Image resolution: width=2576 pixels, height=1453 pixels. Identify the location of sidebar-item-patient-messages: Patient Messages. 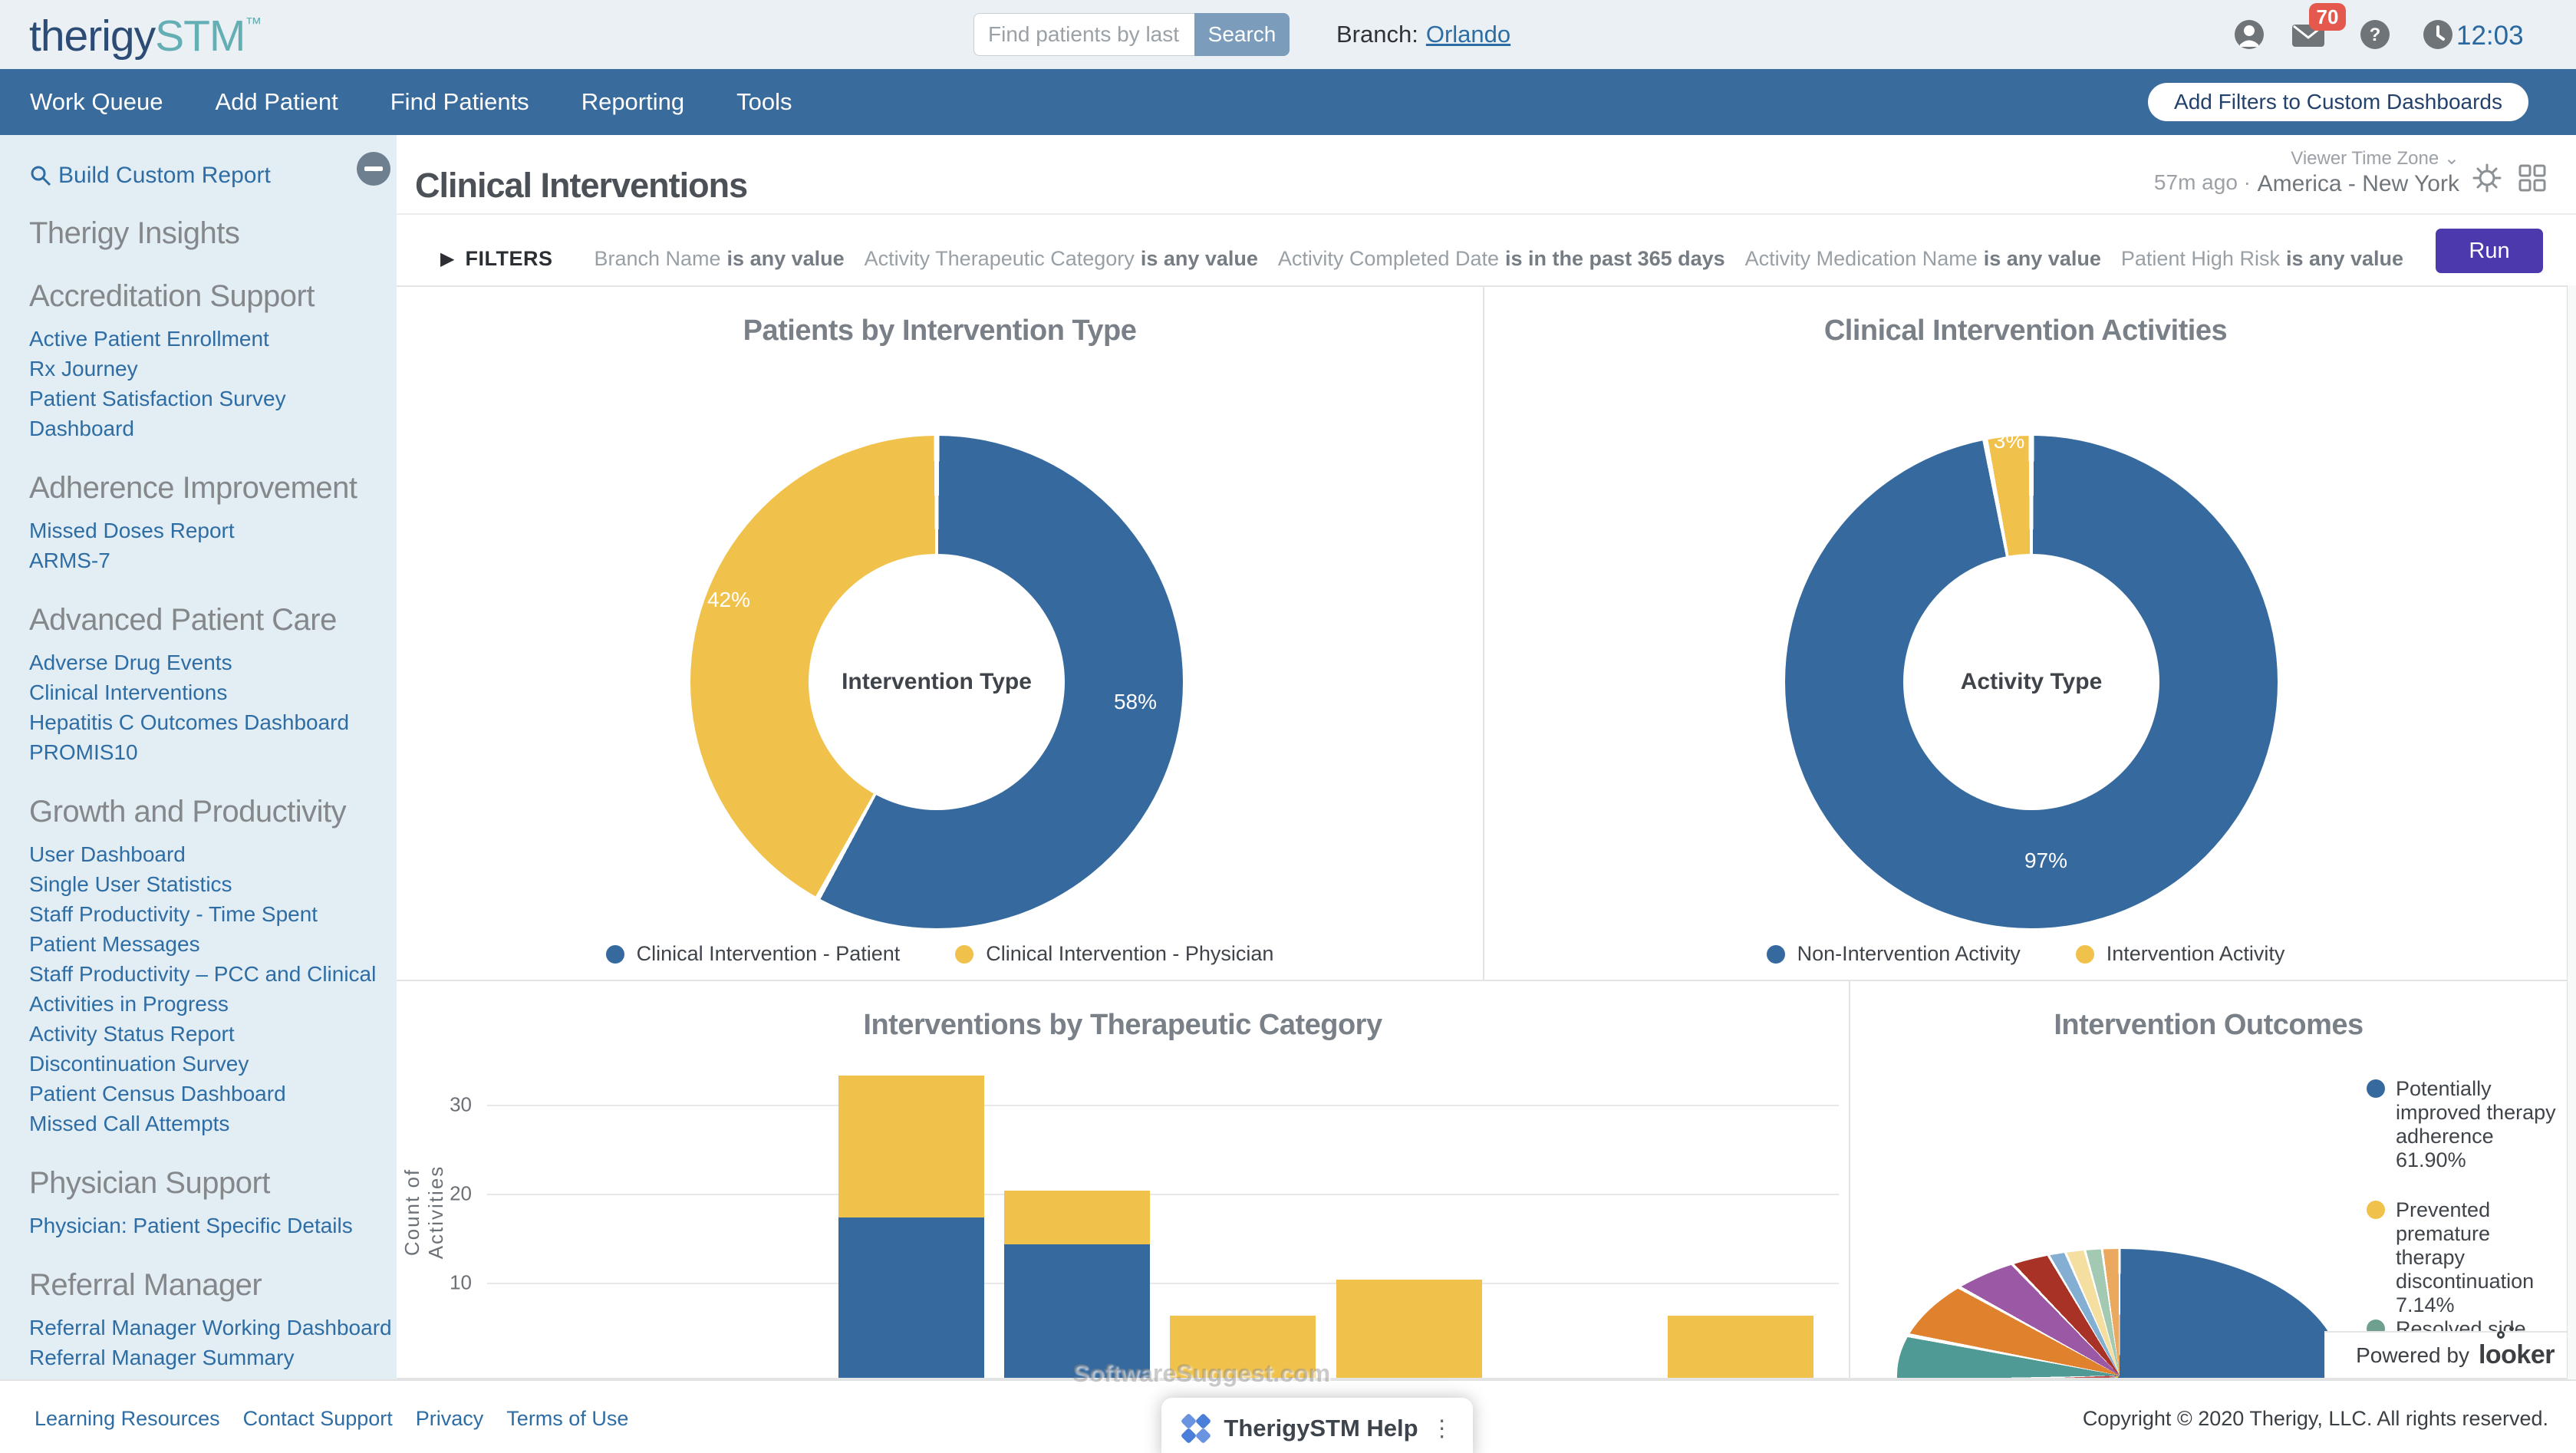
(114, 944).